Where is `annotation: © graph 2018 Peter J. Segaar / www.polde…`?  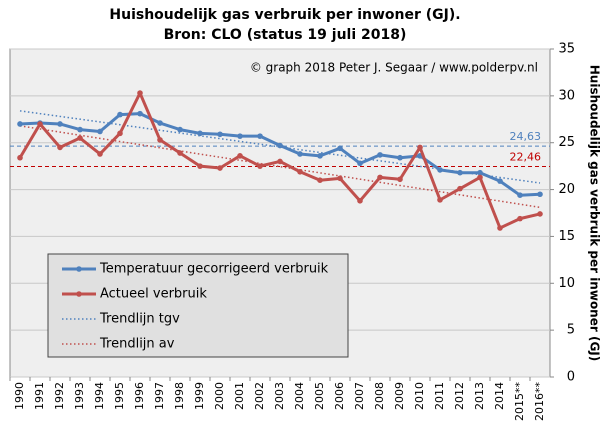 annotation: © graph 2018 Peter J. Segaar / www.polde… is located at coordinates (394, 68).